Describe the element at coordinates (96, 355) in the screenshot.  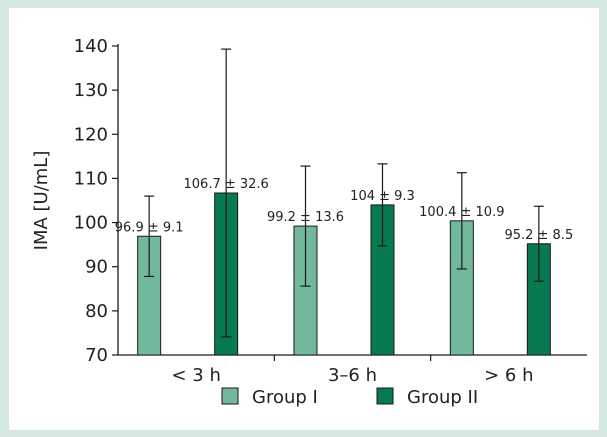
I see `y-tick-label: 70` at that location.